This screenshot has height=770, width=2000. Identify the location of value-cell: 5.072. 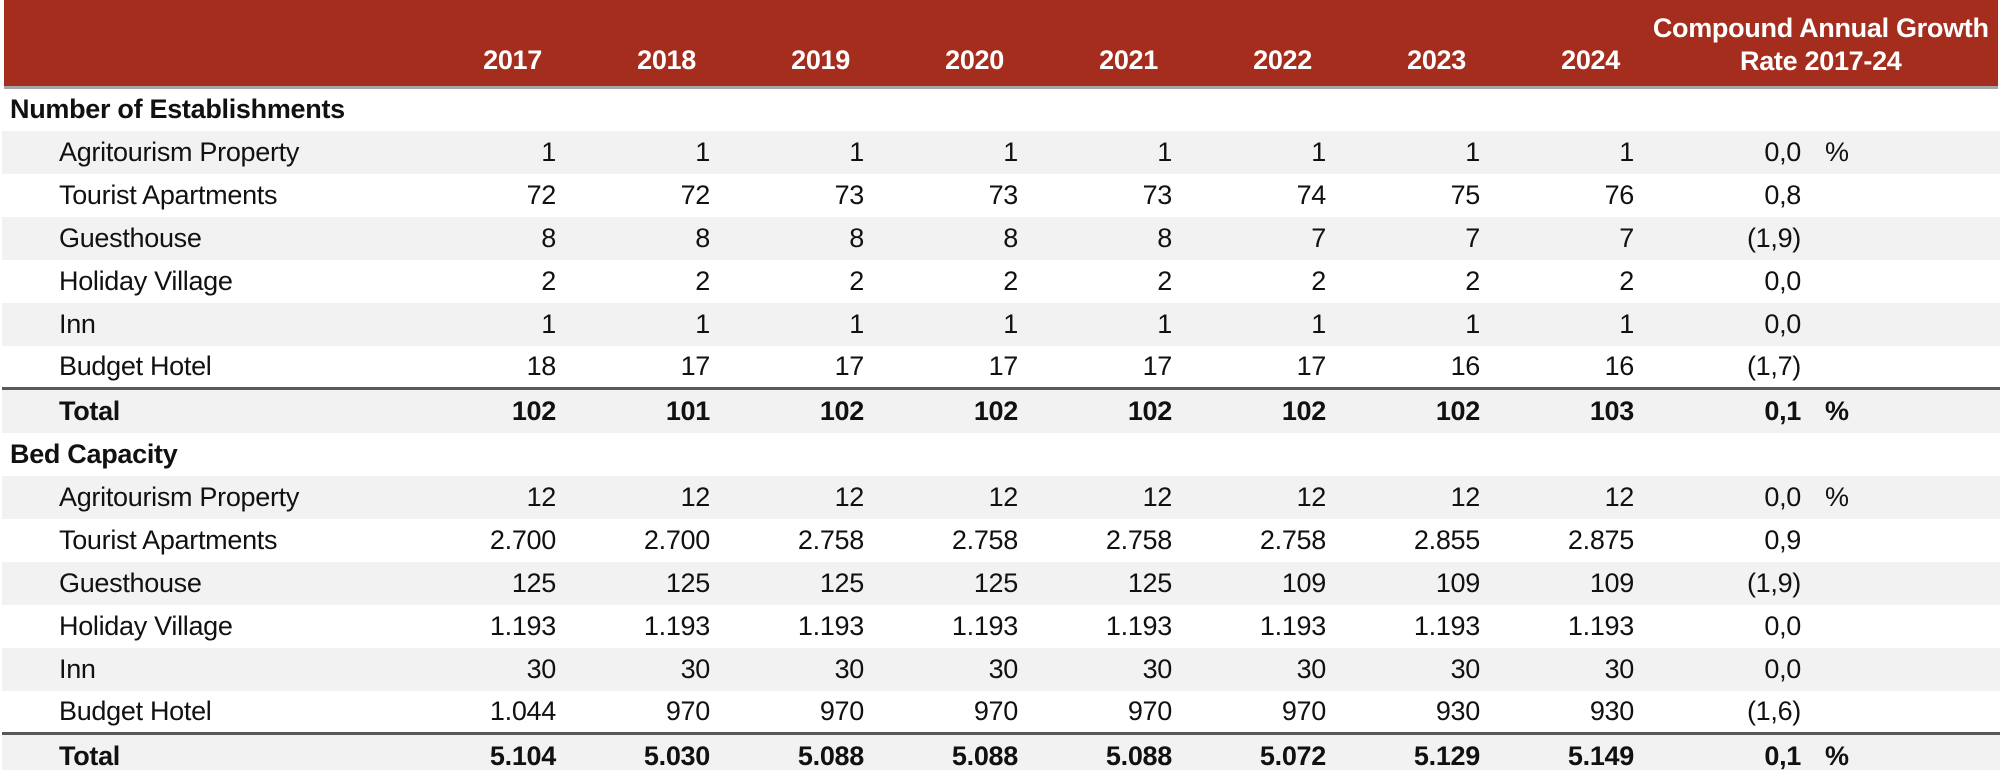
(1259, 751).